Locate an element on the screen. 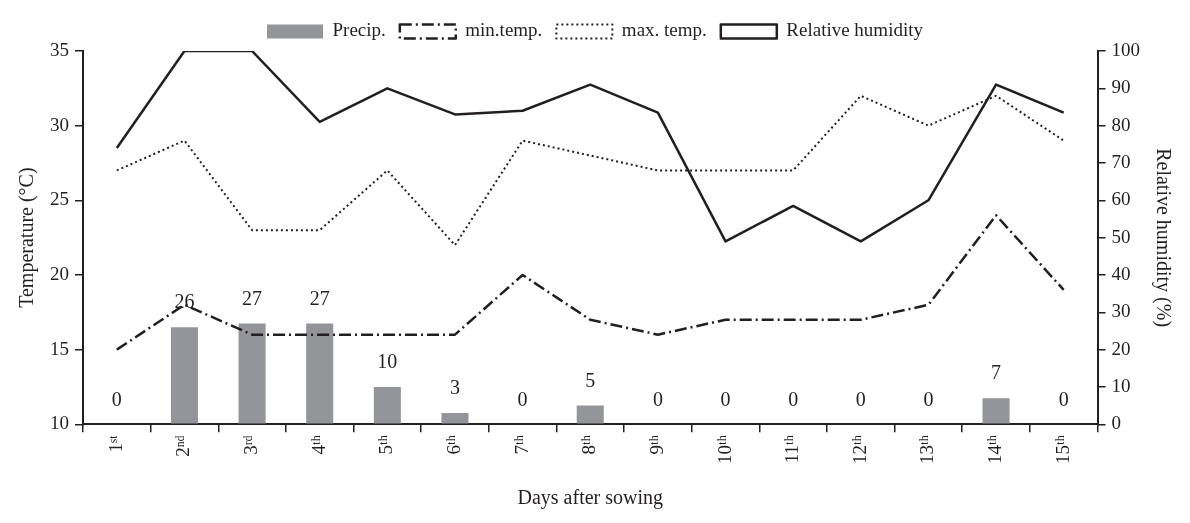  y2-tick-label: 30 is located at coordinates (1121, 311).